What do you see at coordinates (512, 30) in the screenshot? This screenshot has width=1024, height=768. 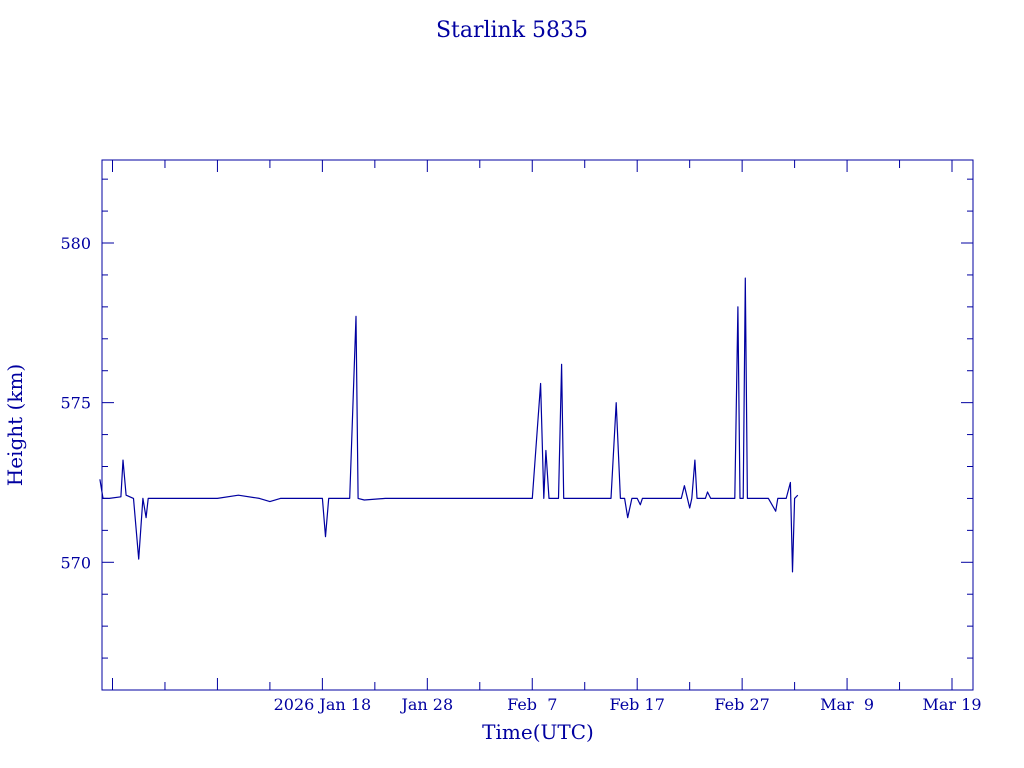 I see `chart-title: Starlink 5835` at bounding box center [512, 30].